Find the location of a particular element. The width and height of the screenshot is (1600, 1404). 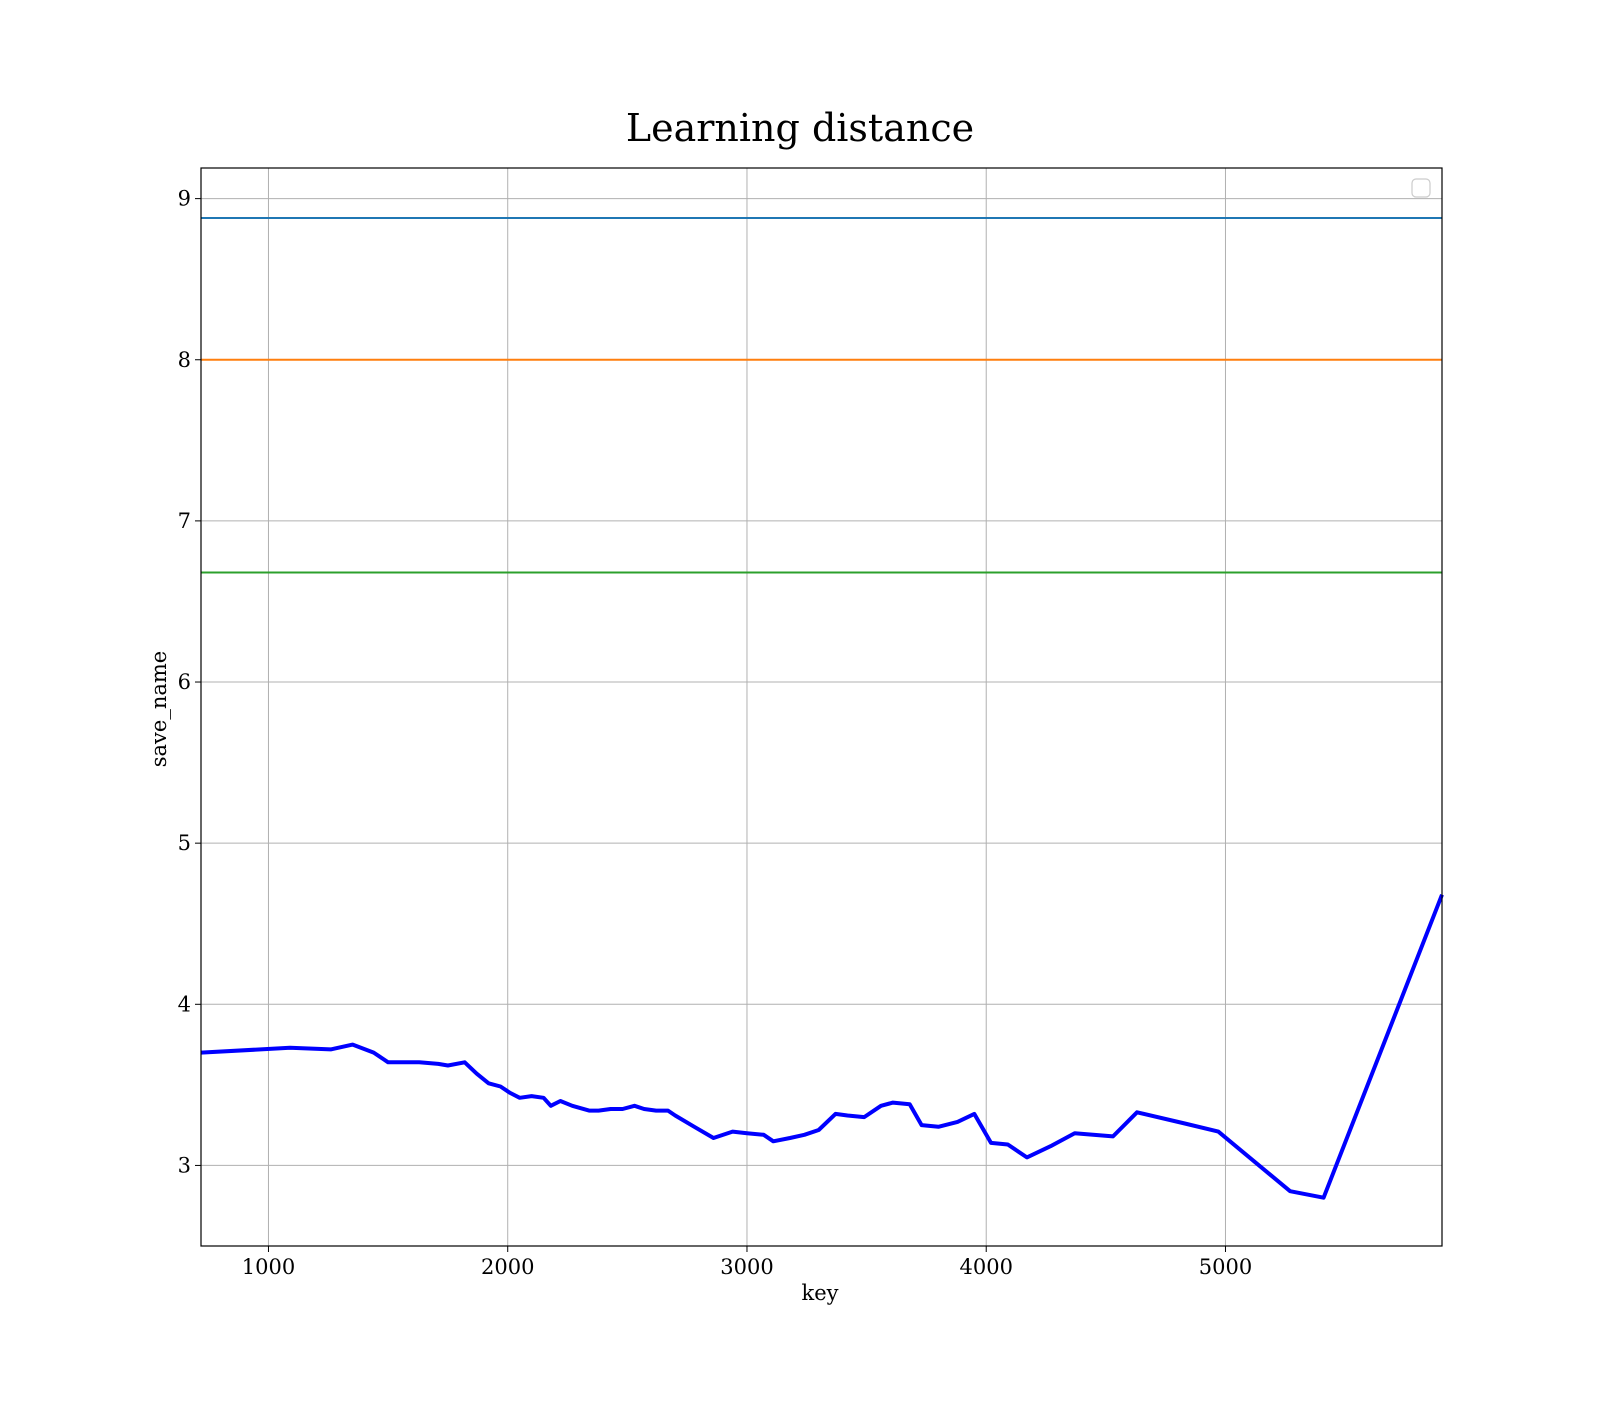

x-tick-label: 1000 is located at coordinates (268, 1267).